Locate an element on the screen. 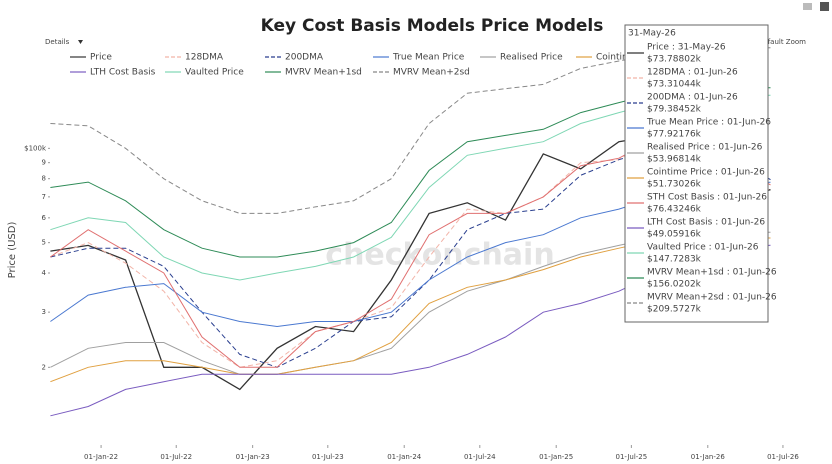  y-tick-label: 5 is located at coordinates (44, 243).